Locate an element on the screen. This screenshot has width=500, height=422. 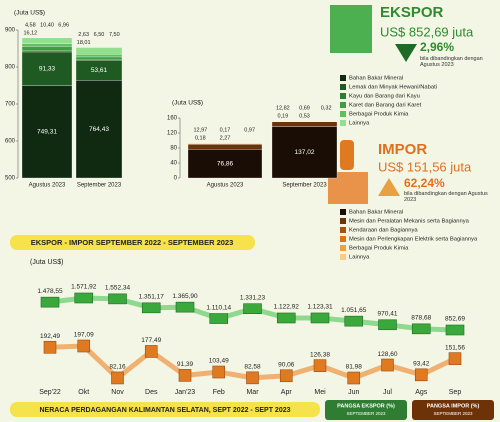
footer-banner is located at coordinates (165, 409).